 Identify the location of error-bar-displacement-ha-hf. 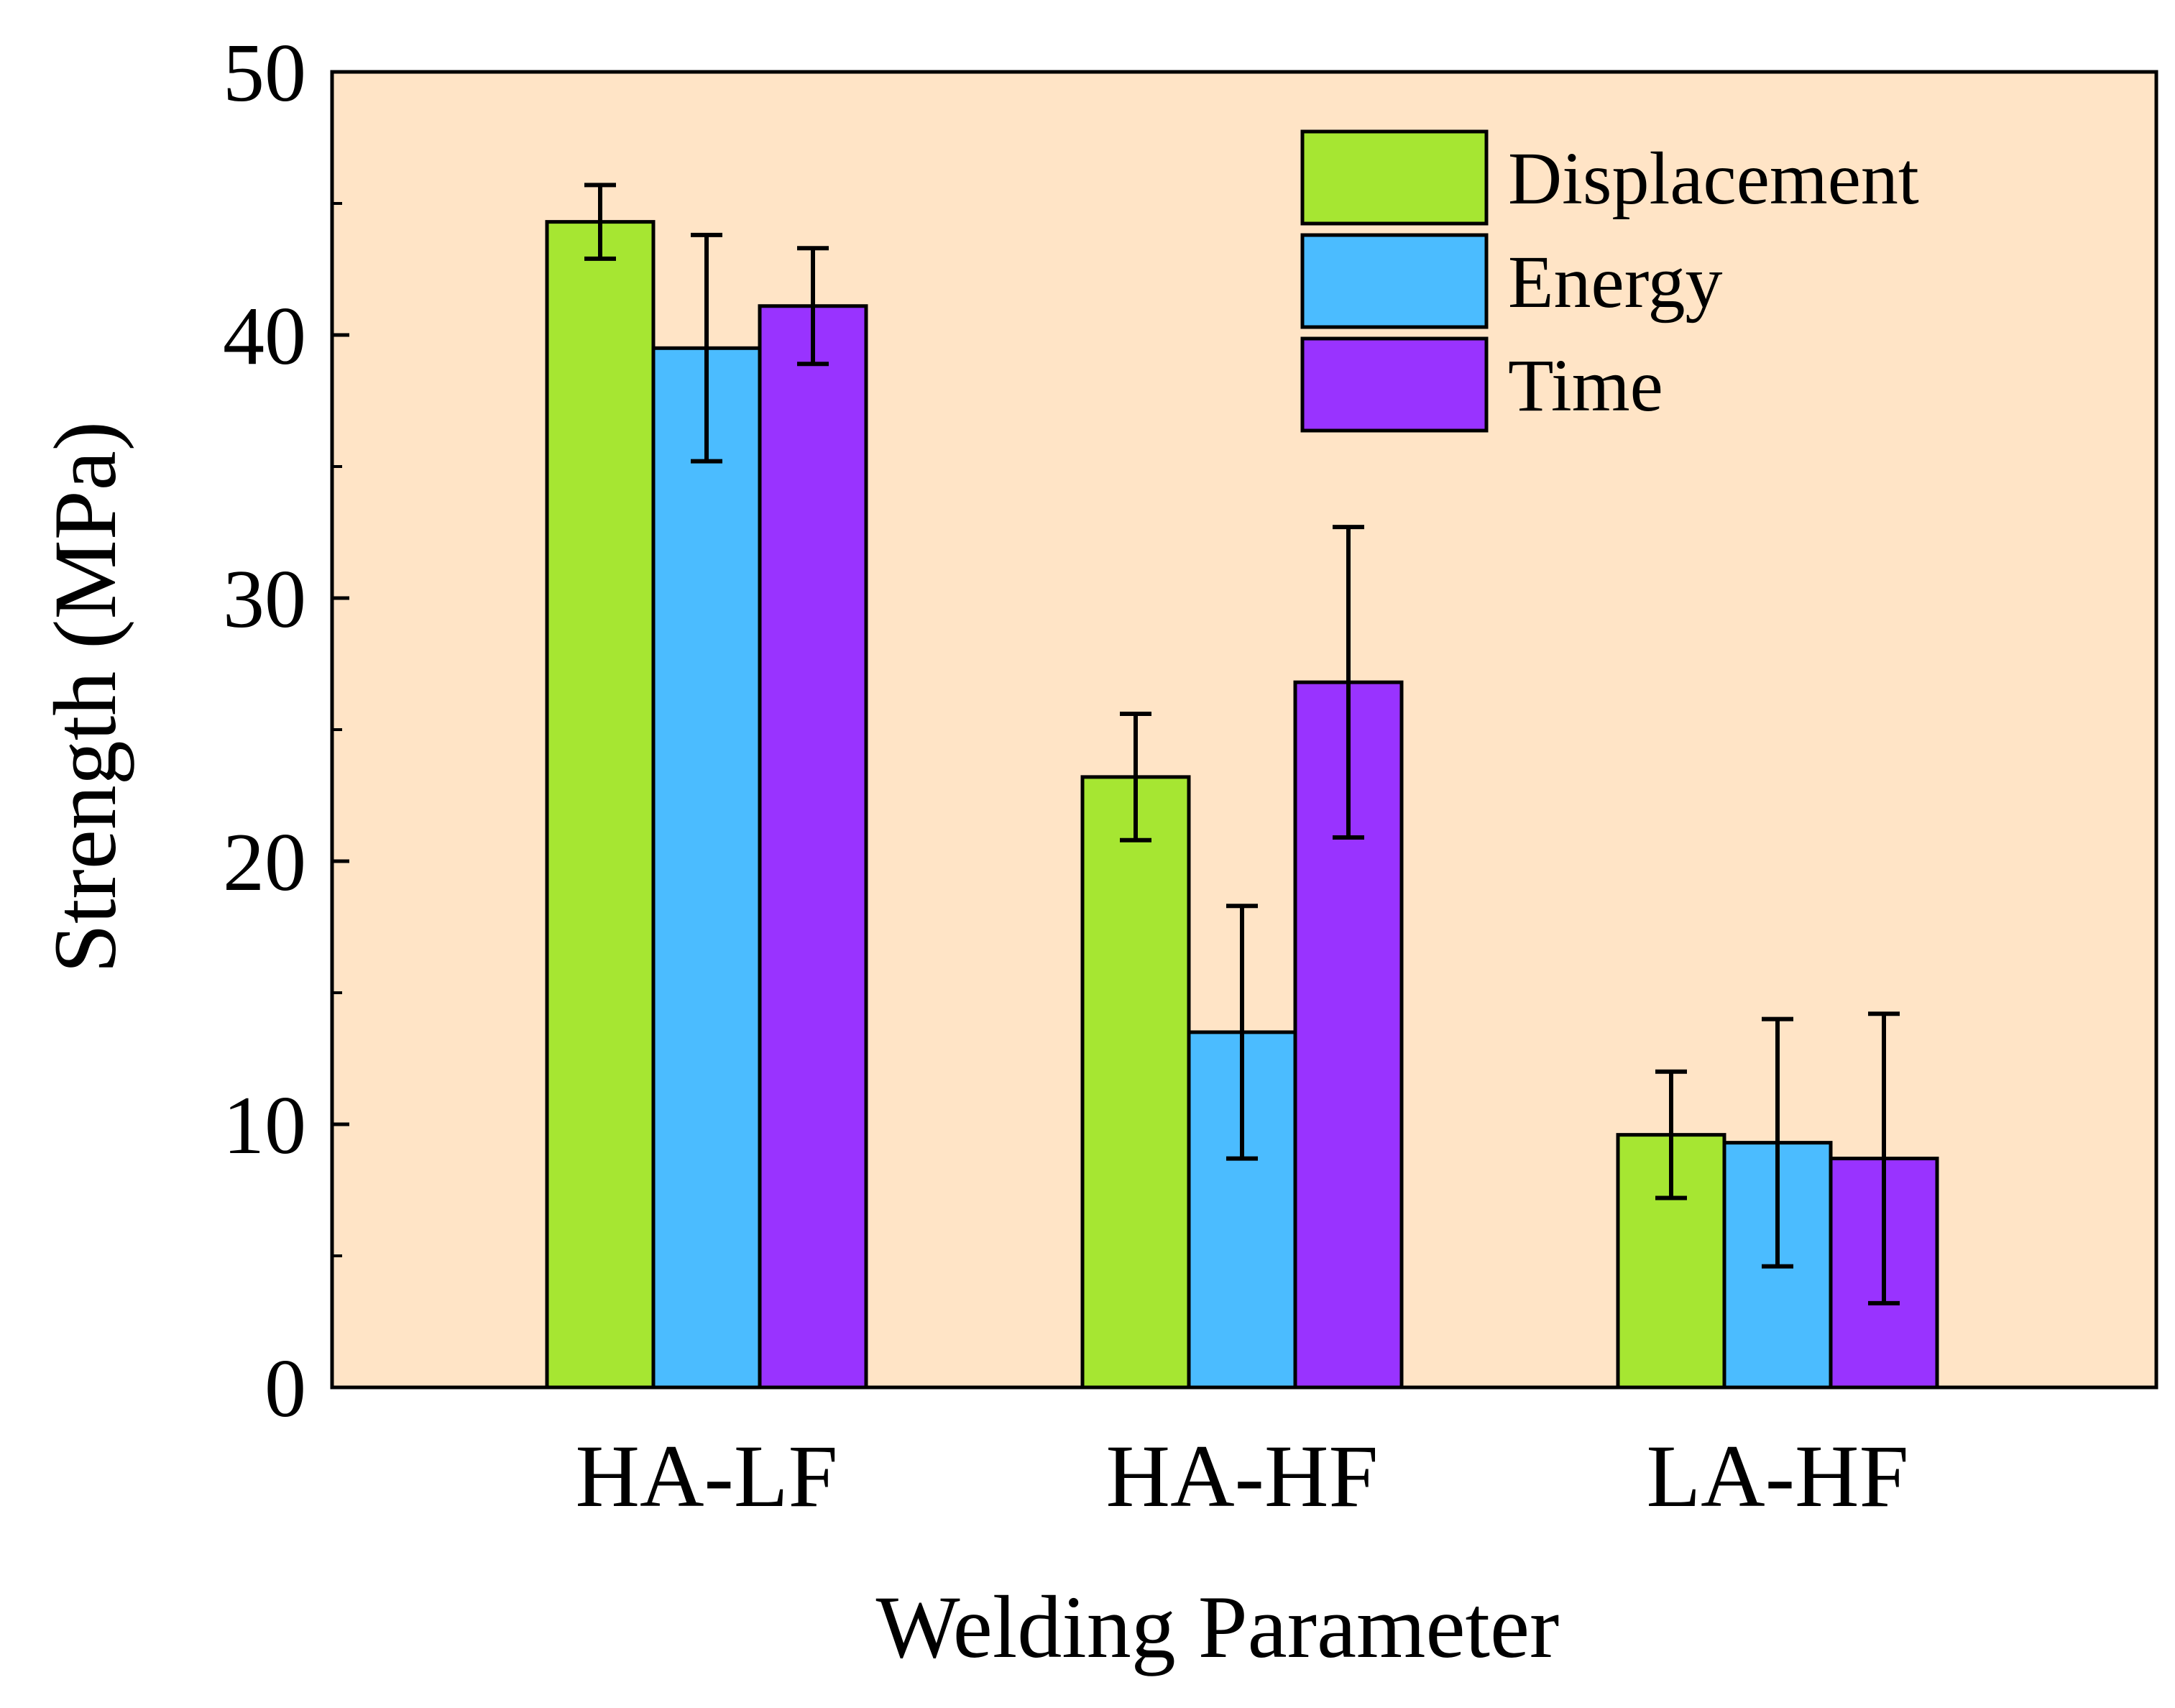
(1135, 777).